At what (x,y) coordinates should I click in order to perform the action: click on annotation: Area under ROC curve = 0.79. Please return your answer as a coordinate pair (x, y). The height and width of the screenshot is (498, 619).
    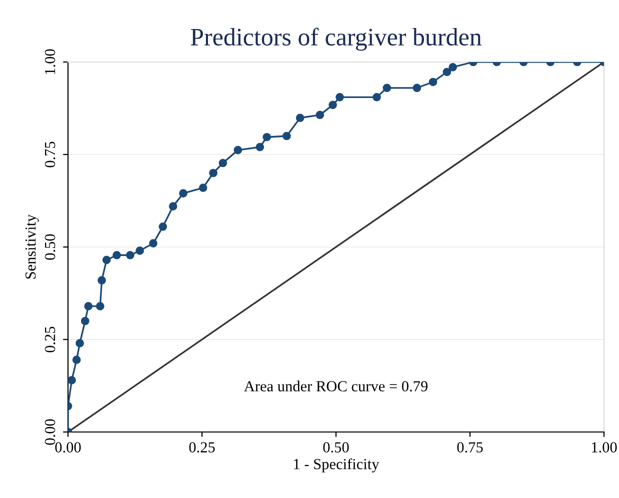
    Looking at the image, I should click on (336, 386).